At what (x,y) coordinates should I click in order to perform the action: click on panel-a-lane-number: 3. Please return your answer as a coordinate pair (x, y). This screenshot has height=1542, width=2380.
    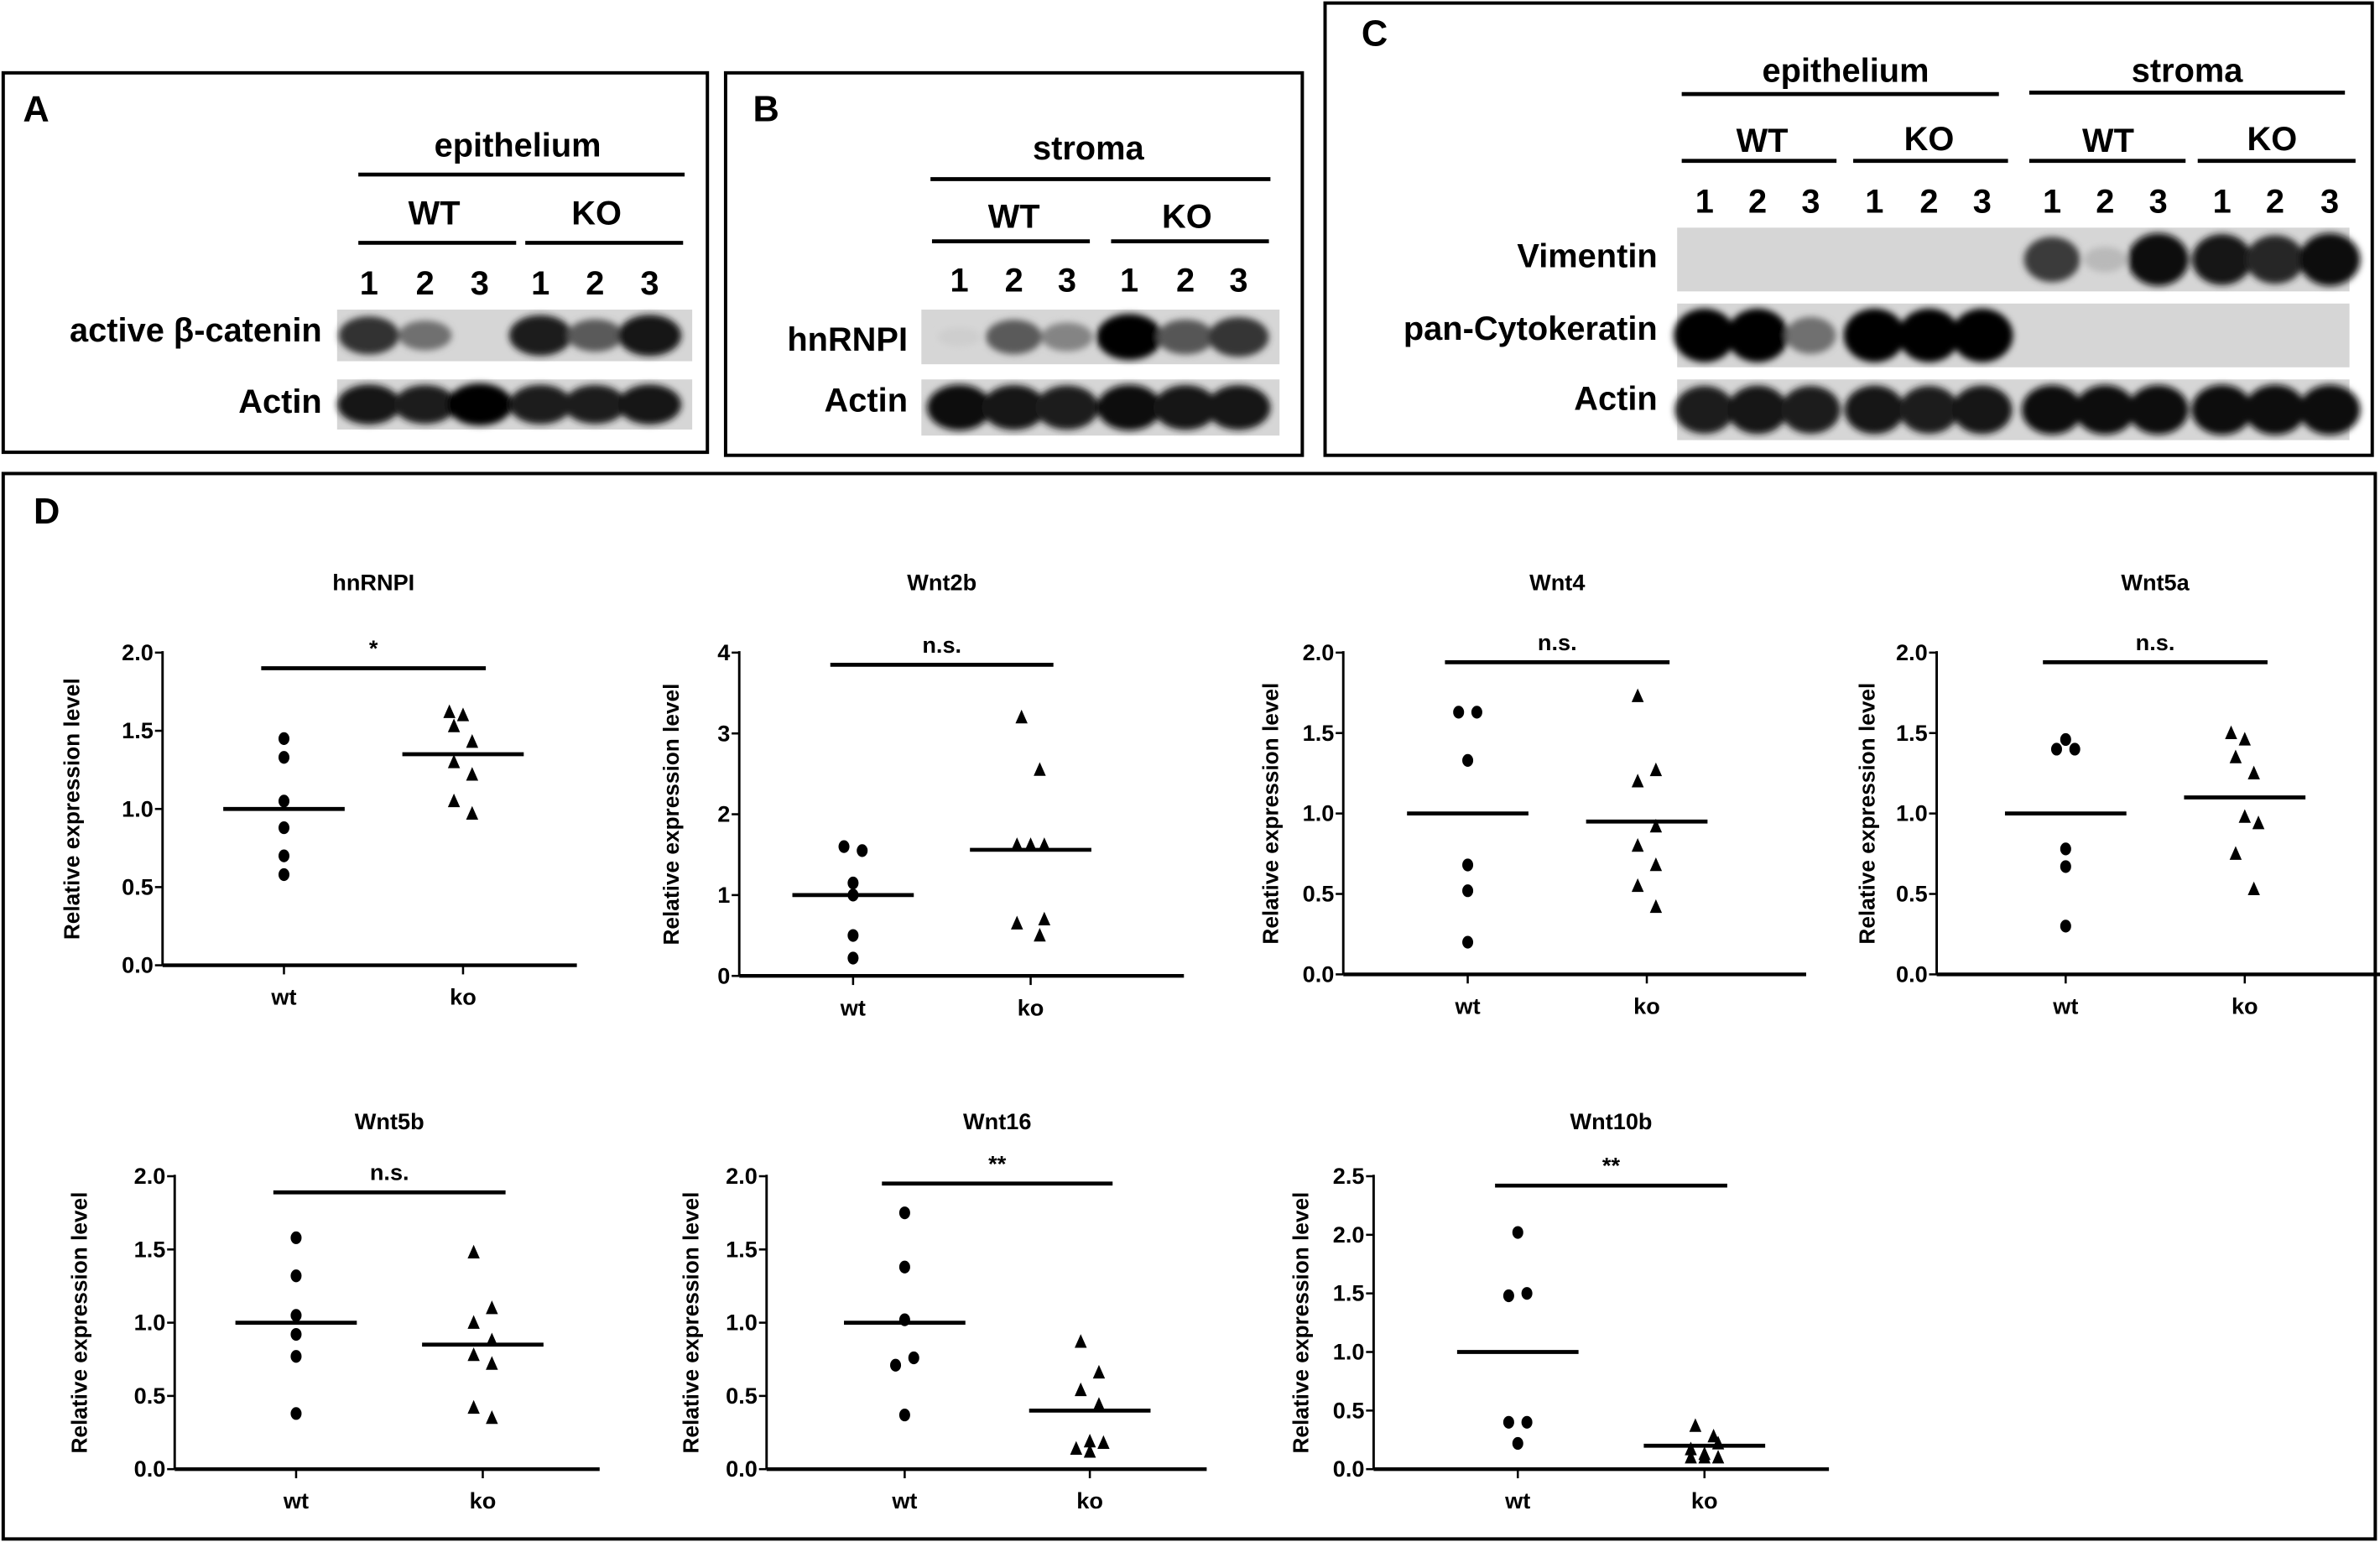
    Looking at the image, I should click on (649, 283).